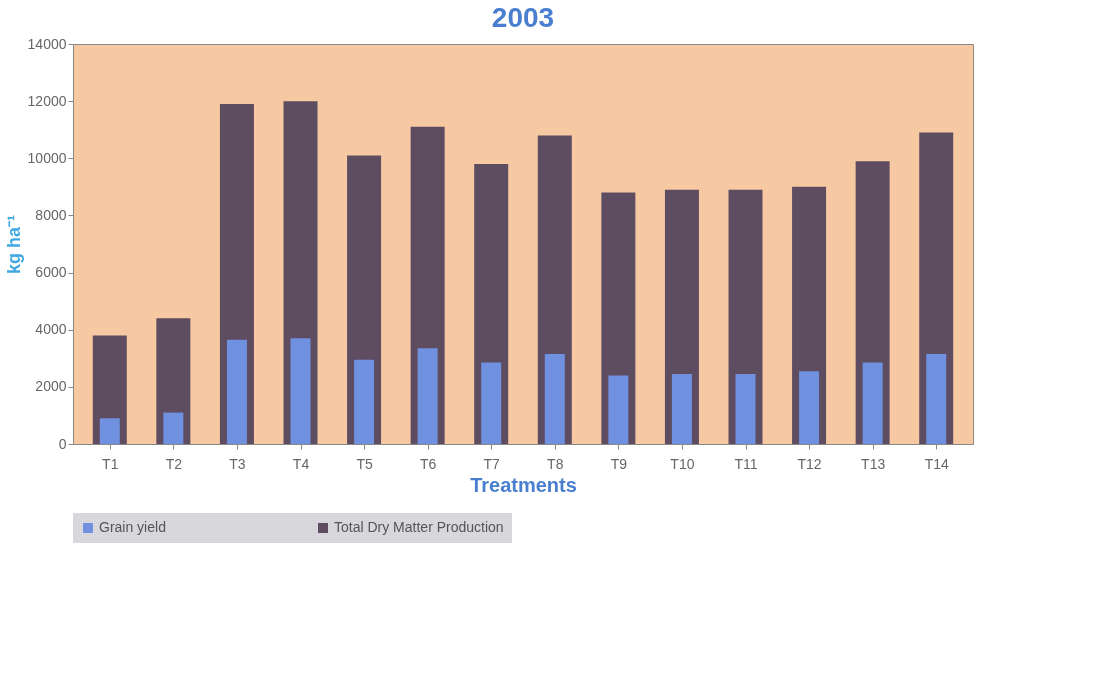  What do you see at coordinates (936, 463) in the screenshot?
I see `x-tick-label: T14` at bounding box center [936, 463].